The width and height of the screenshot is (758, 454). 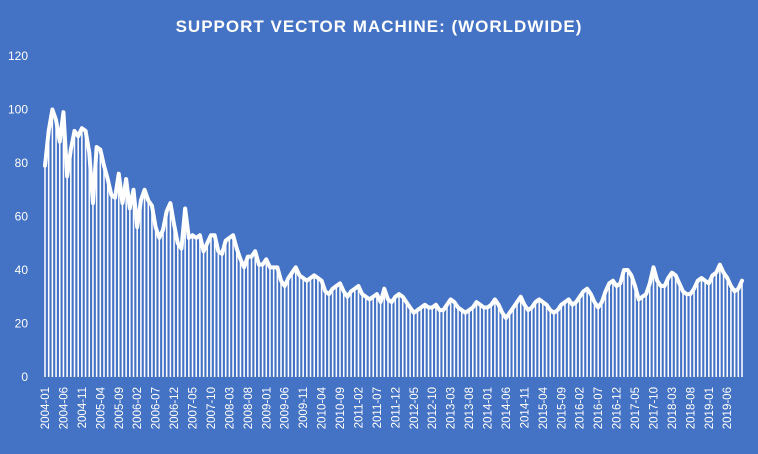 What do you see at coordinates (673, 408) in the screenshot?
I see `x-tick-label: 2018-03` at bounding box center [673, 408].